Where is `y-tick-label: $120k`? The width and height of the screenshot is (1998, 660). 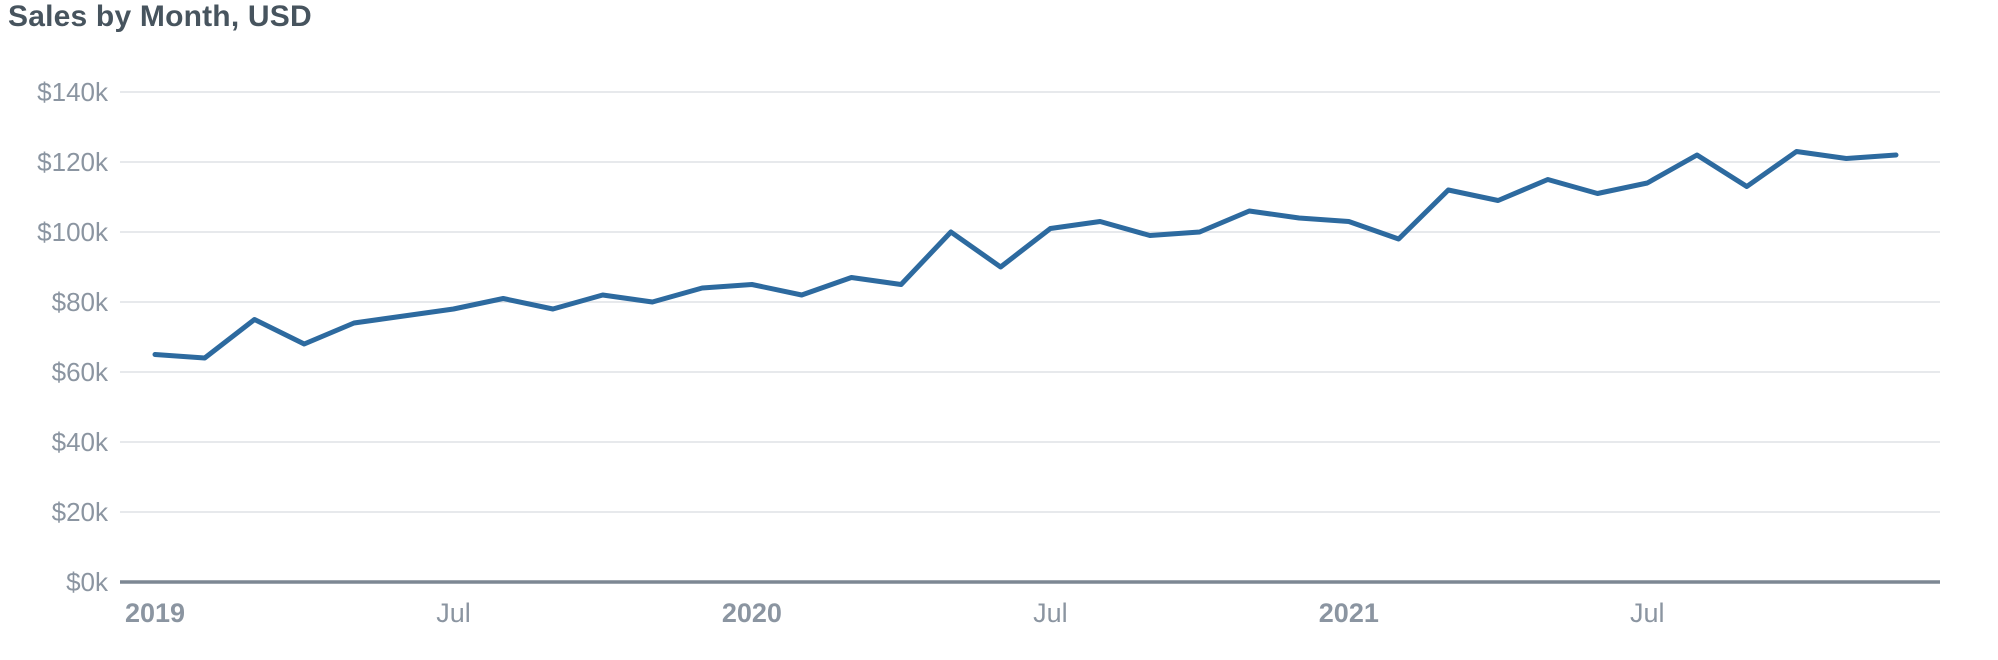
y-tick-label: $120k is located at coordinates (73, 162).